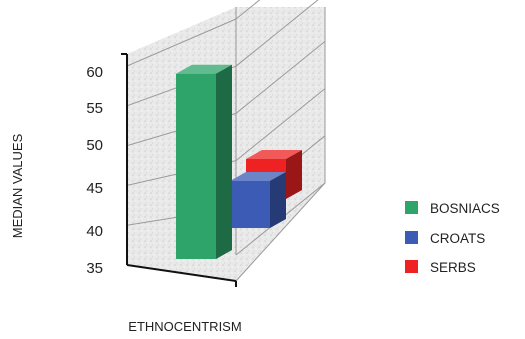  What do you see at coordinates (465, 208) in the screenshot?
I see `legend-label: BOSNIACS` at bounding box center [465, 208].